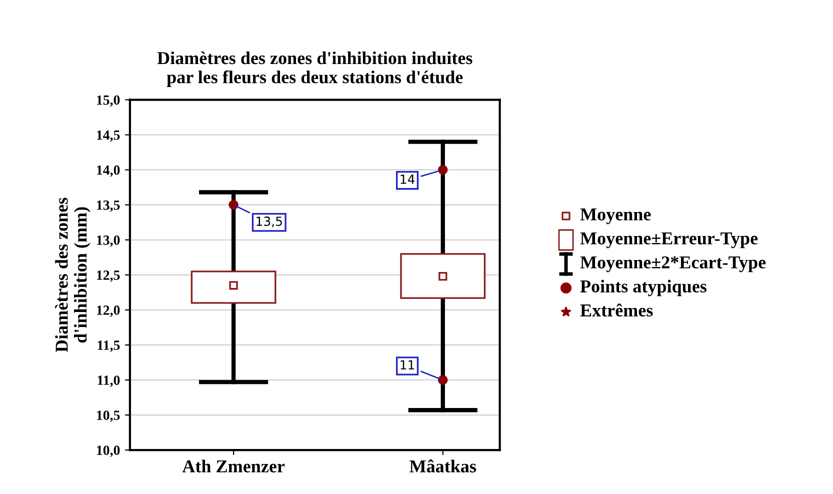 The image size is (833, 494). What do you see at coordinates (108, 206) in the screenshot?
I see `y-tick-label: 13,5` at bounding box center [108, 206].